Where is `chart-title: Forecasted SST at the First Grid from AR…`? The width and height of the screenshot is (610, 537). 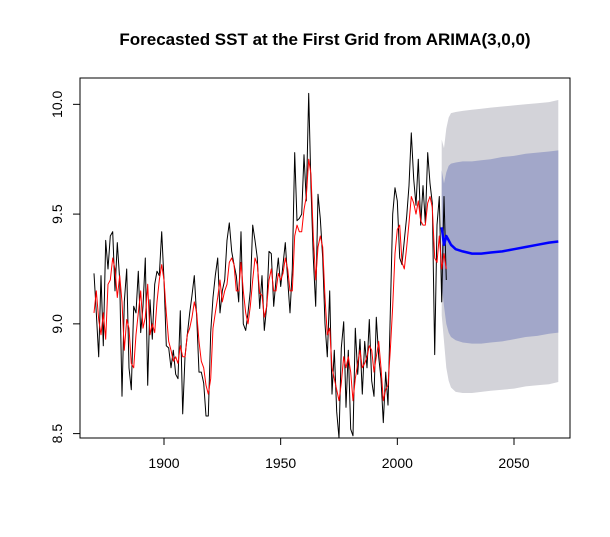 chart-title: Forecasted SST at the First Grid from AR… is located at coordinates (325, 39).